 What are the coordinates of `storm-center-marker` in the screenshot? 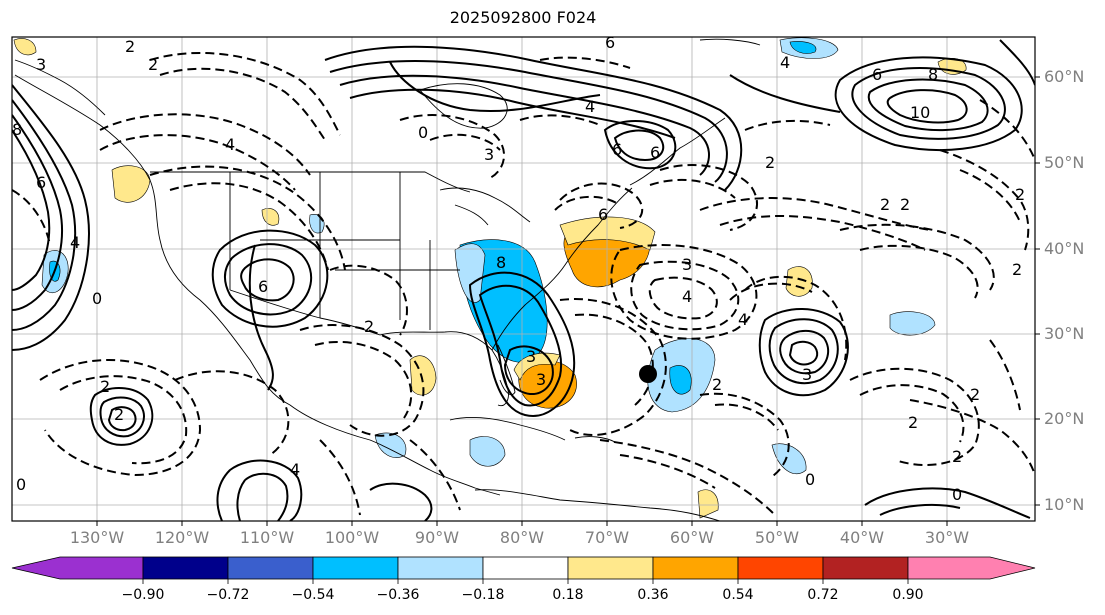 It's located at (648, 374).